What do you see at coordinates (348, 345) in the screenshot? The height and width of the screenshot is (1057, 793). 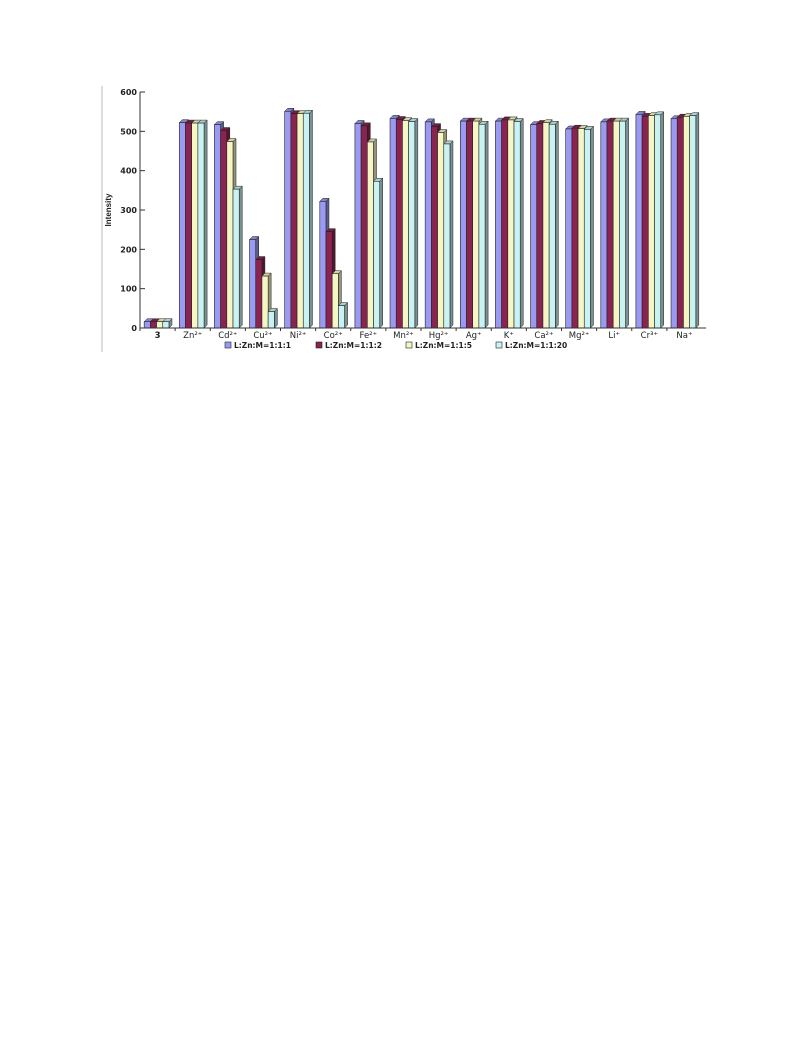 I see `legend-item: L:Zn:M=1:1:2` at bounding box center [348, 345].